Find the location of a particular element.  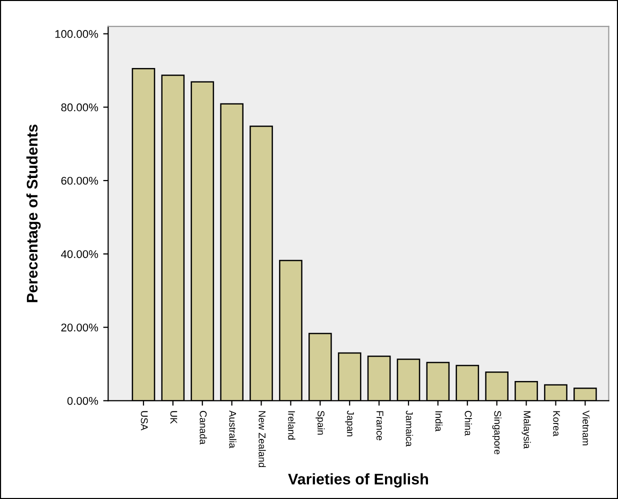

y-tick-label: 80.00% is located at coordinates (79, 107).